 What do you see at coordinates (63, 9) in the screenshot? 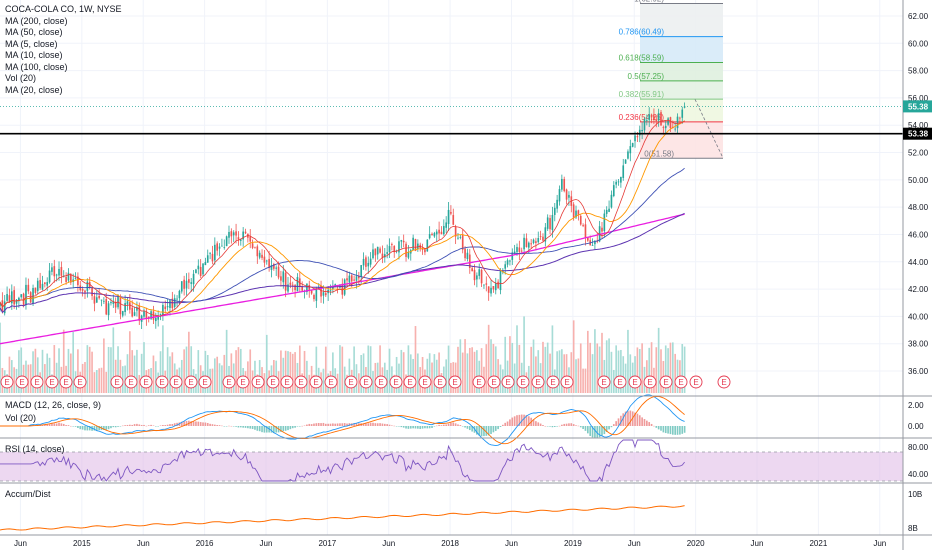
I see `chart-title: COCA-COLA CO, 1W, NYSE` at bounding box center [63, 9].